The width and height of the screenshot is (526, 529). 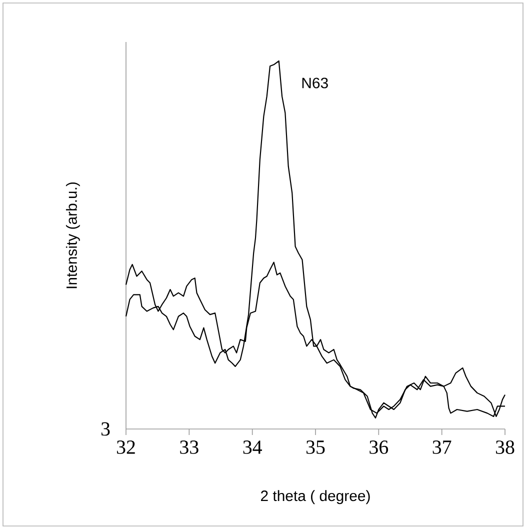 What do you see at coordinates (73, 235) in the screenshot?
I see `y-axis-title: Intensity (arb.u.)` at bounding box center [73, 235].